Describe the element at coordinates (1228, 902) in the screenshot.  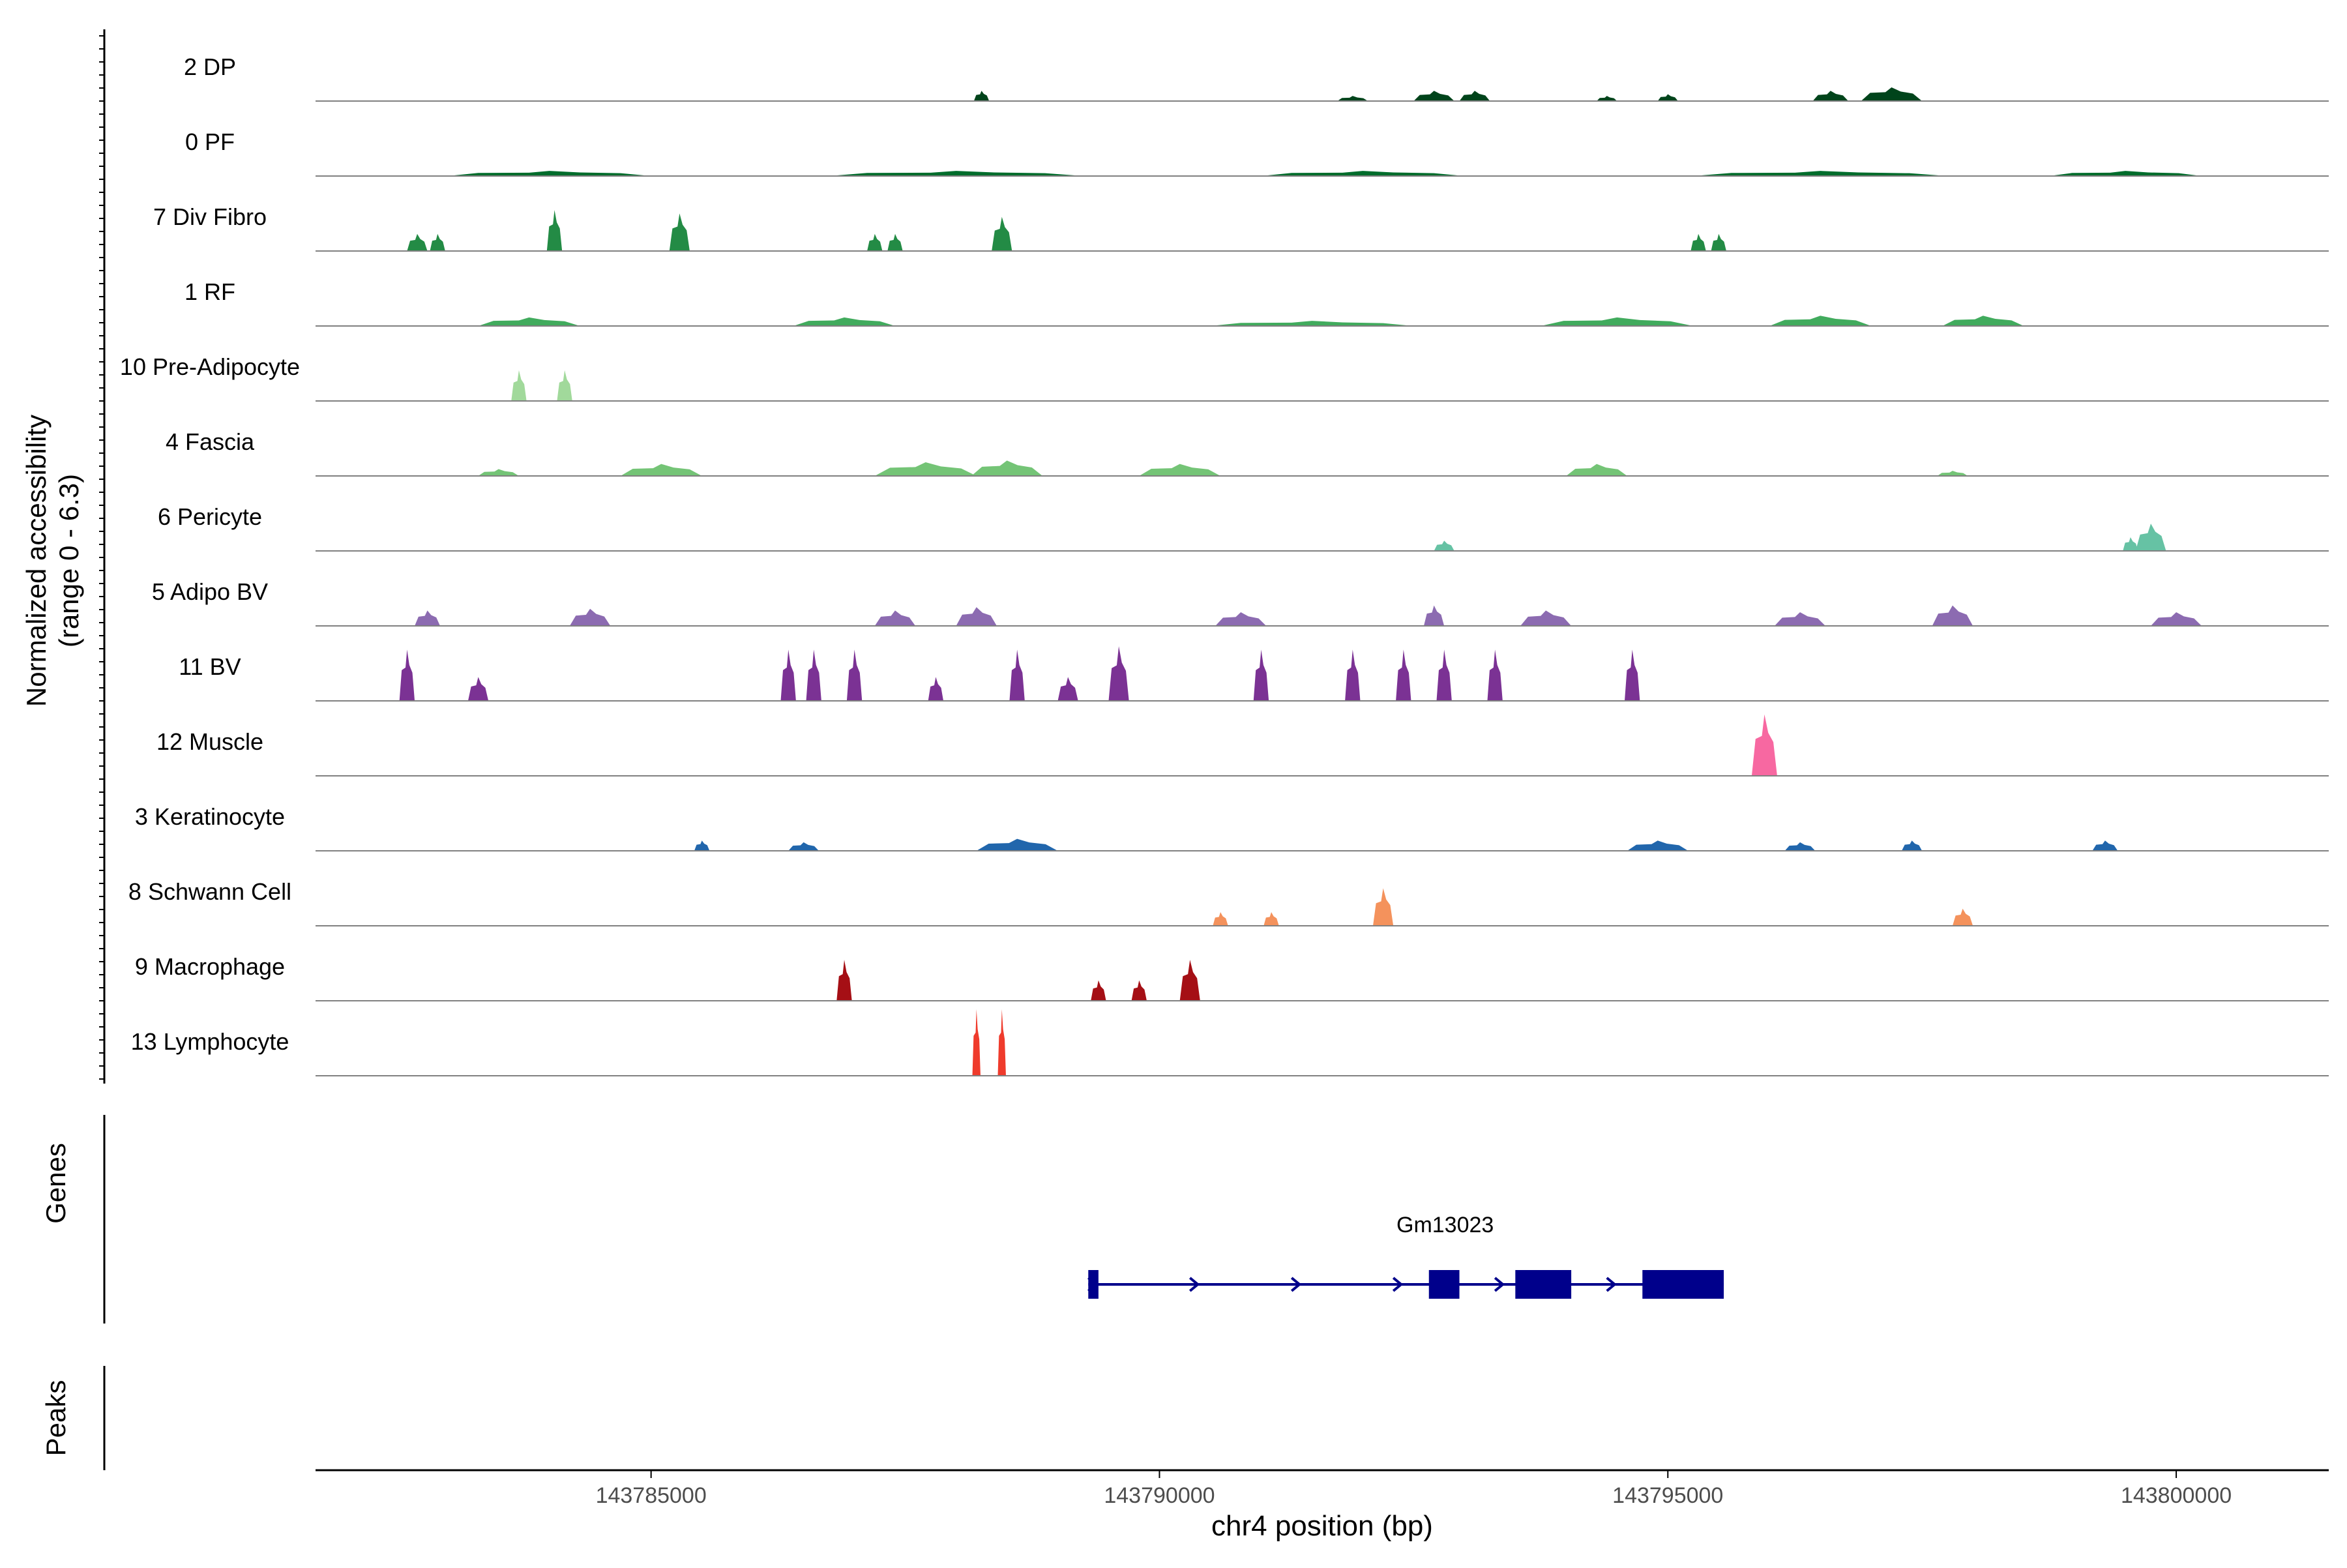
I see `track-11: 8 Schwann Cell` at that location.